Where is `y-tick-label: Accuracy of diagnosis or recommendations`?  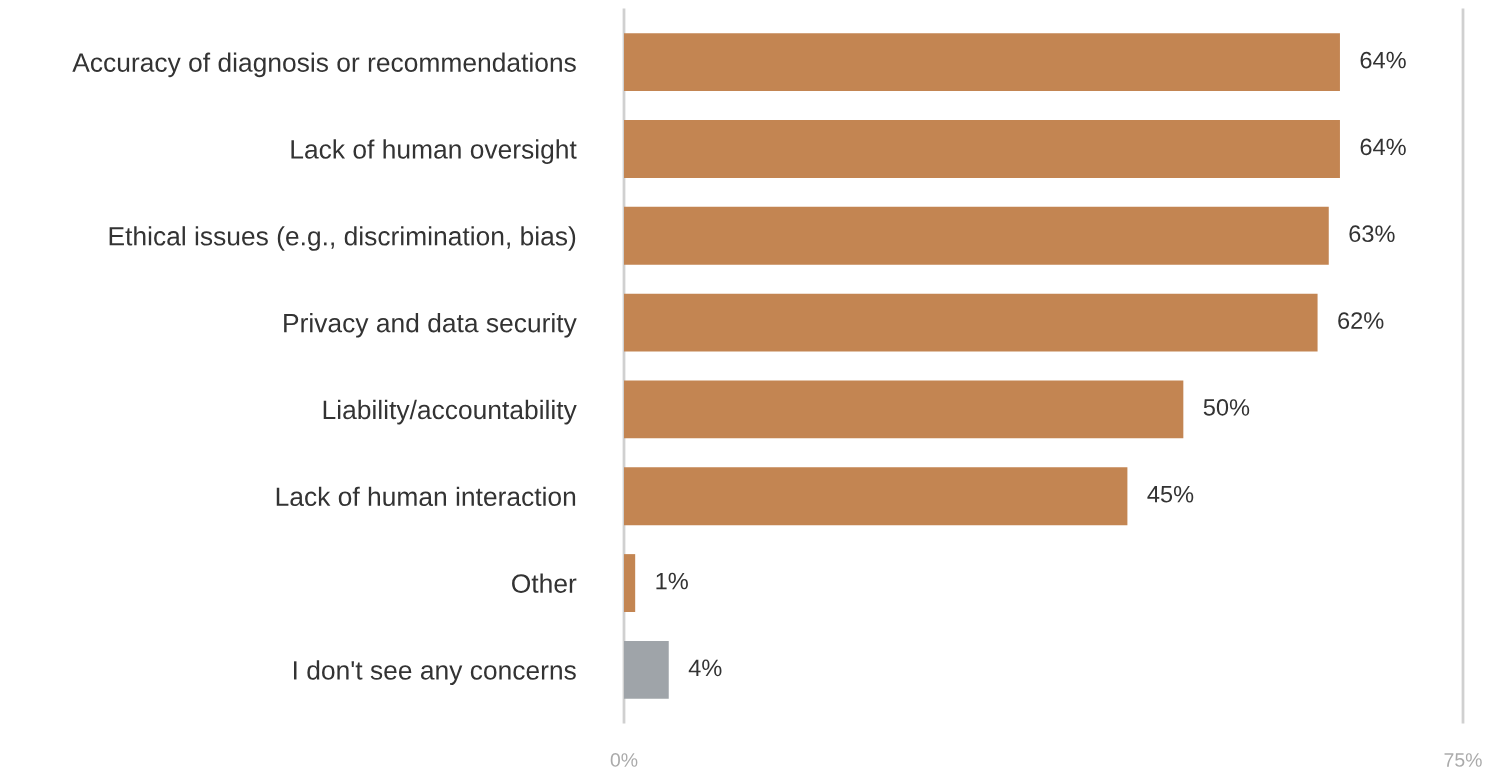
y-tick-label: Accuracy of diagnosis or recommendations is located at coordinates (324, 65).